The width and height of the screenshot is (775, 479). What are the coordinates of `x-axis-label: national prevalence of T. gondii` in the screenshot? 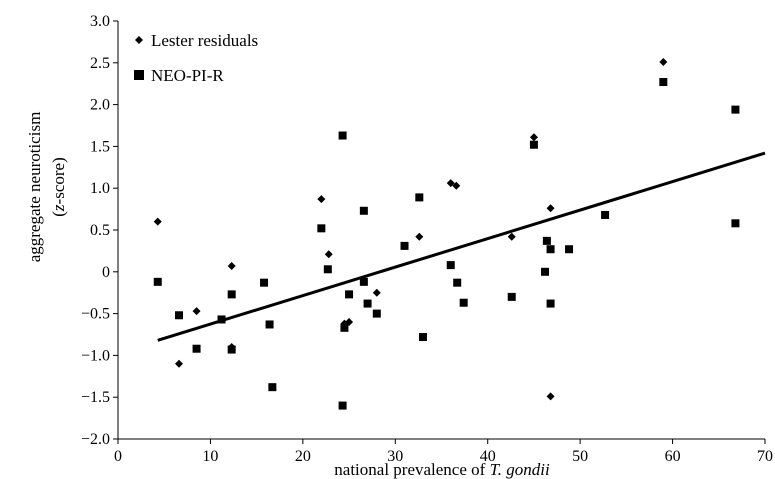 It's located at (442, 469).